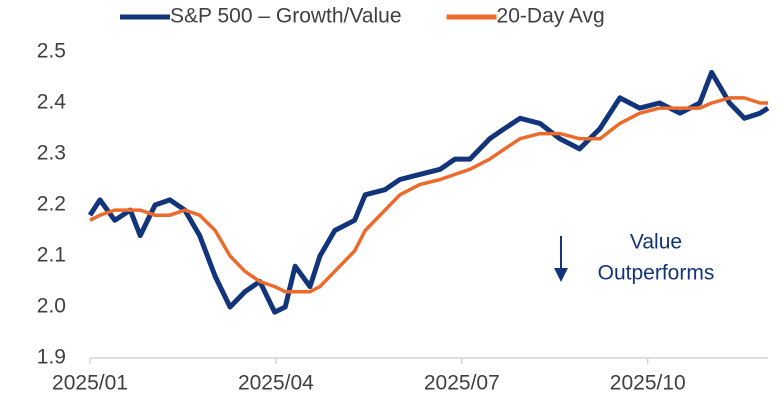 The height and width of the screenshot is (403, 784). I want to click on y-tick-label: 2.3, so click(51, 153).